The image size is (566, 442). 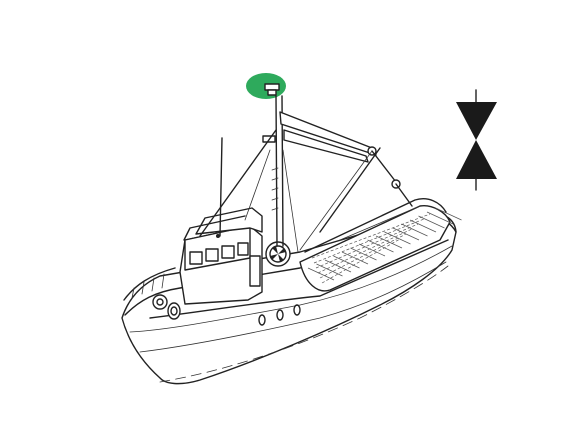 What do you see at coordinates (255, 271) in the screenshot?
I see `deckhouse-door` at bounding box center [255, 271].